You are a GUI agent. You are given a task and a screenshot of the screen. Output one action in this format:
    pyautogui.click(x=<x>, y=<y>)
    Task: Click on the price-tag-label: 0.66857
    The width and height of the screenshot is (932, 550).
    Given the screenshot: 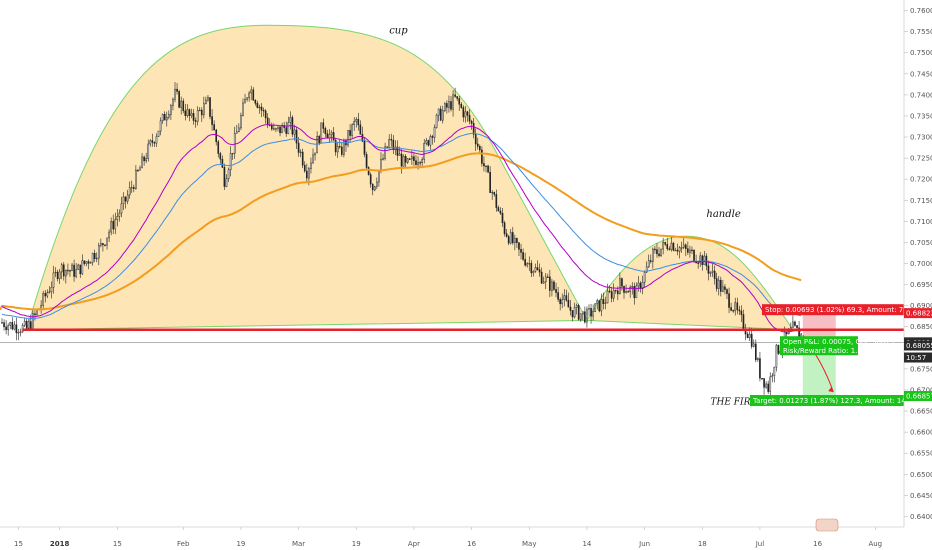 What is the action you would take?
    pyautogui.click(x=919, y=397)
    